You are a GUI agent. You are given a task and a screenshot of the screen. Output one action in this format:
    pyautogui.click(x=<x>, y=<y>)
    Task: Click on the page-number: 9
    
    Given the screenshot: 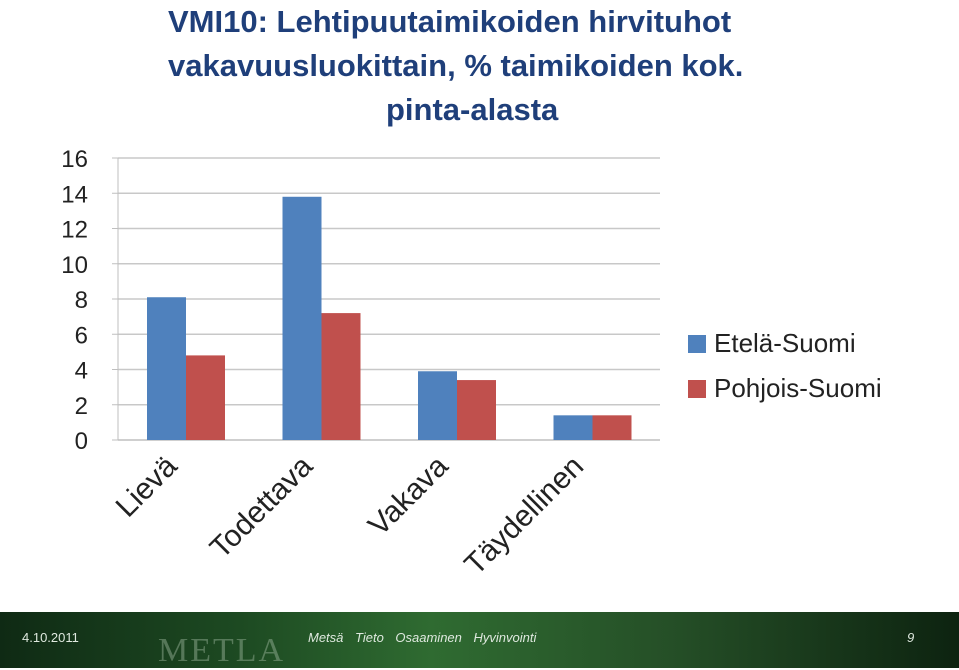 What is the action you would take?
    pyautogui.click(x=911, y=637)
    